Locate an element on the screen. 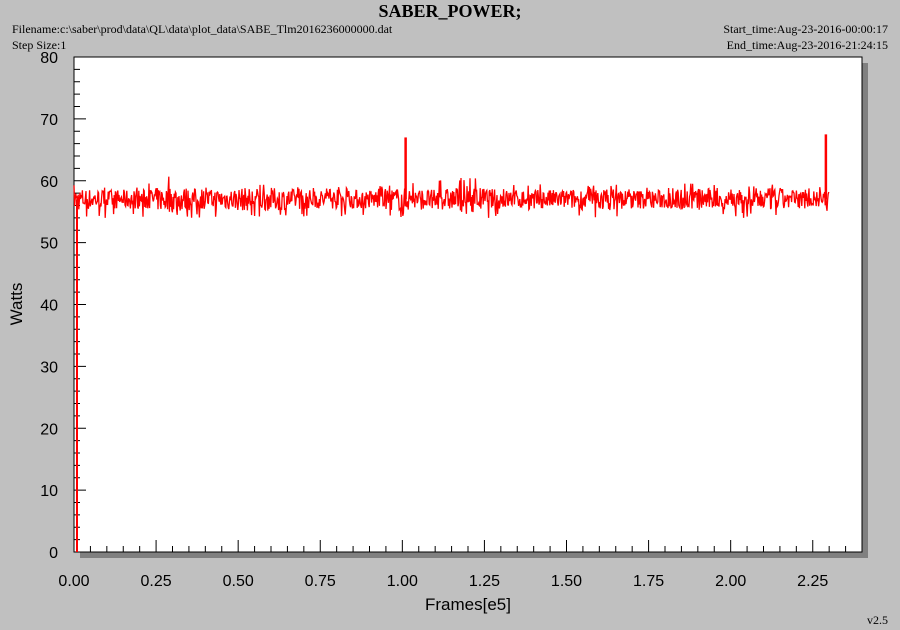 This screenshot has height=630, width=900. x-tick-label: 0.50 is located at coordinates (238, 581).